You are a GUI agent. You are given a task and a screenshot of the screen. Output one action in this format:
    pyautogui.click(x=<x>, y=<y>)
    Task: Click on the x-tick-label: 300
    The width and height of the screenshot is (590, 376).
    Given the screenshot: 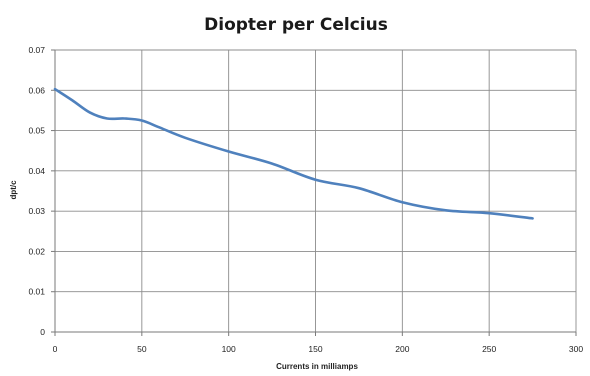 What is the action you would take?
    pyautogui.click(x=576, y=349)
    